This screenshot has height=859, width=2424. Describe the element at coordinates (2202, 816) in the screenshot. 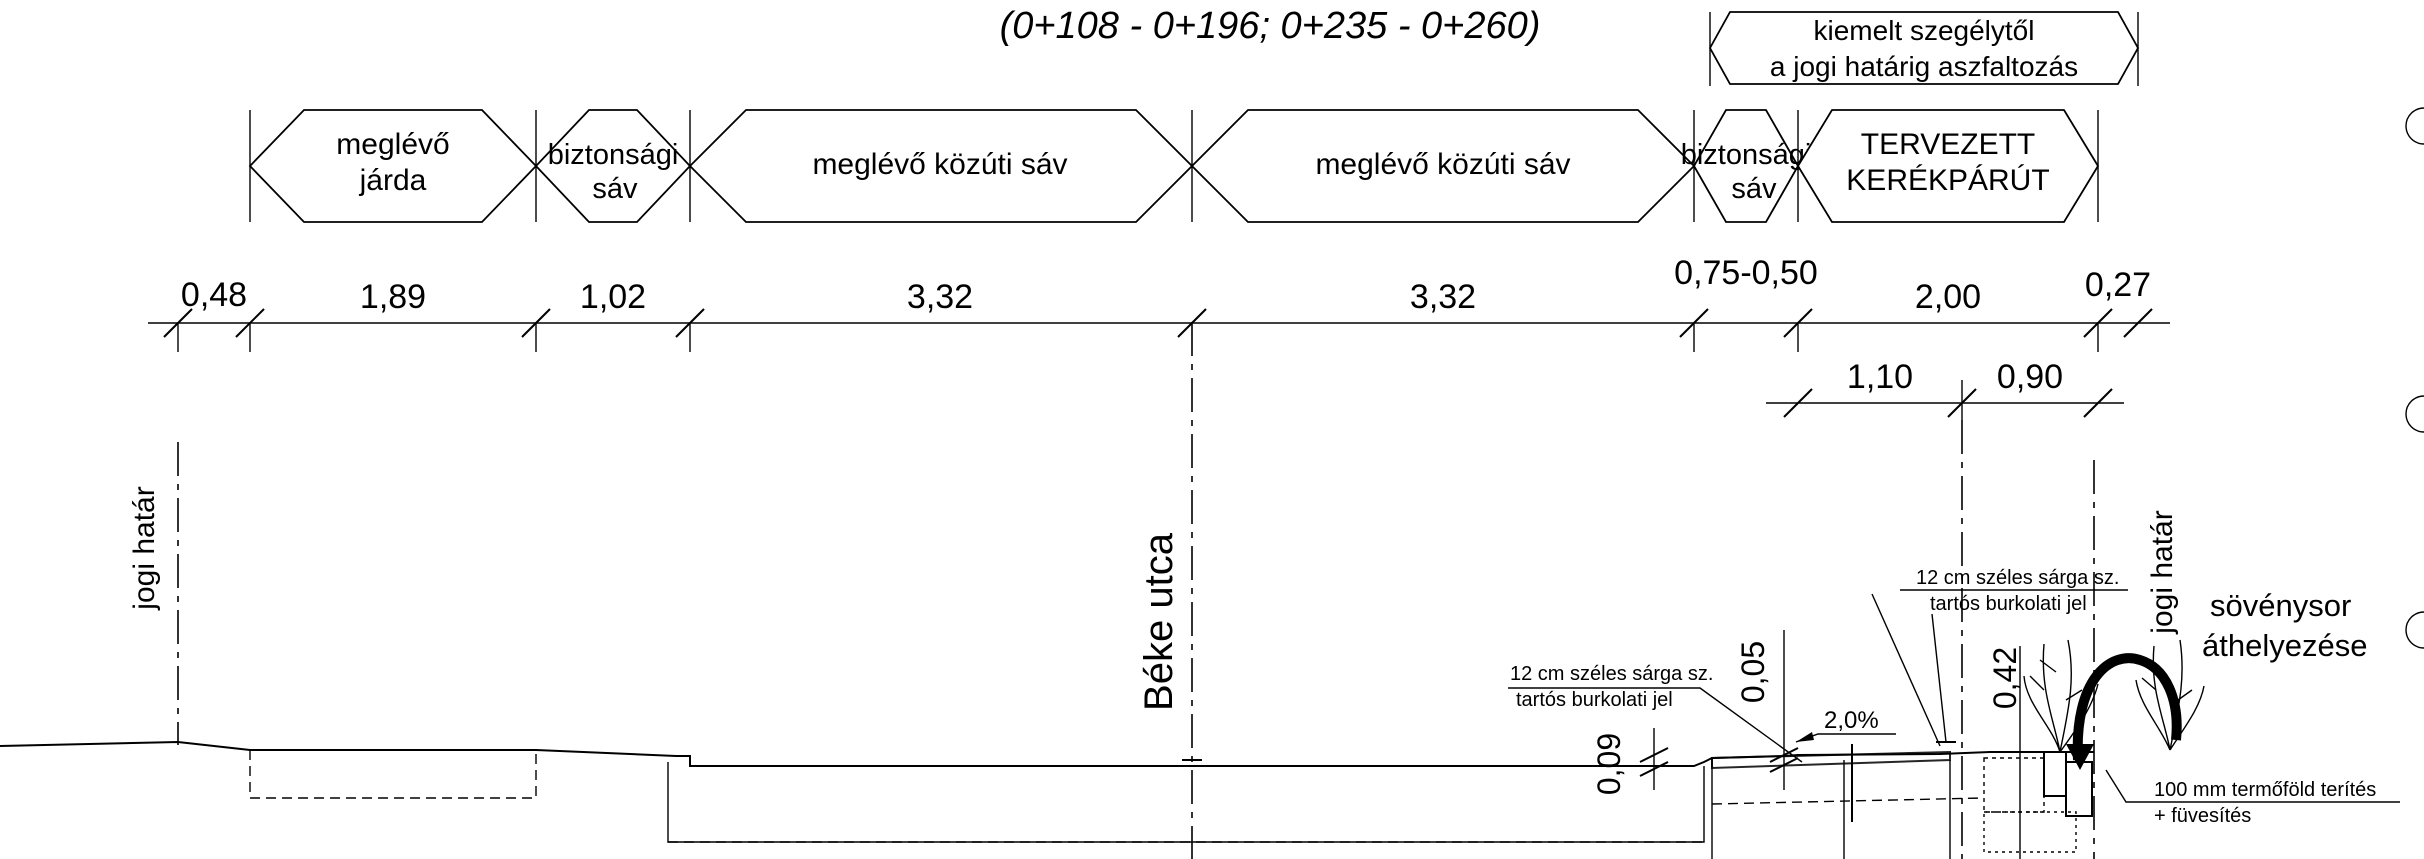

I see `soil-note-line2: + füvesítés` at that location.